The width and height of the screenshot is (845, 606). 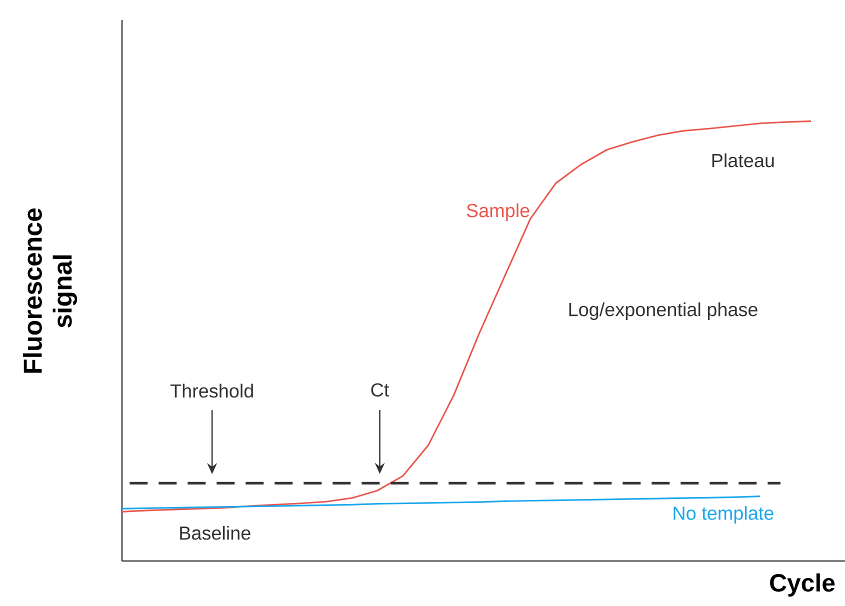 I want to click on x-axis-title: Cycle, so click(x=802, y=585).